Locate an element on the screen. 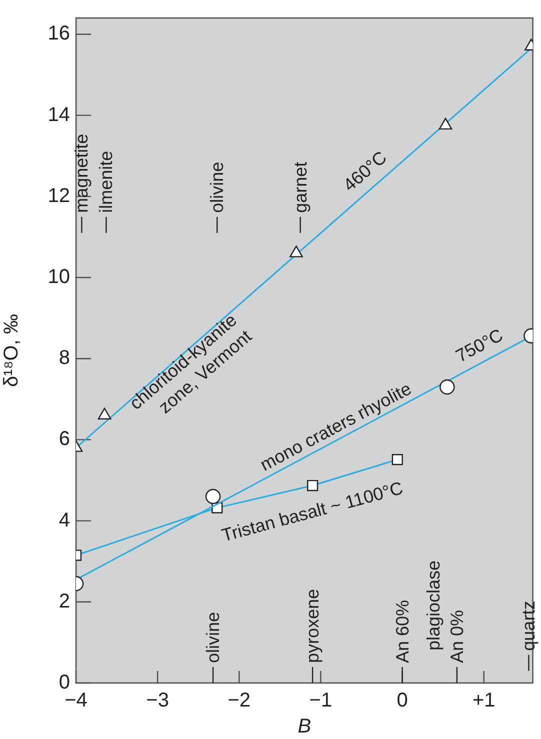 The height and width of the screenshot is (739, 541). annotation: ilmenite is located at coordinates (106, 181).